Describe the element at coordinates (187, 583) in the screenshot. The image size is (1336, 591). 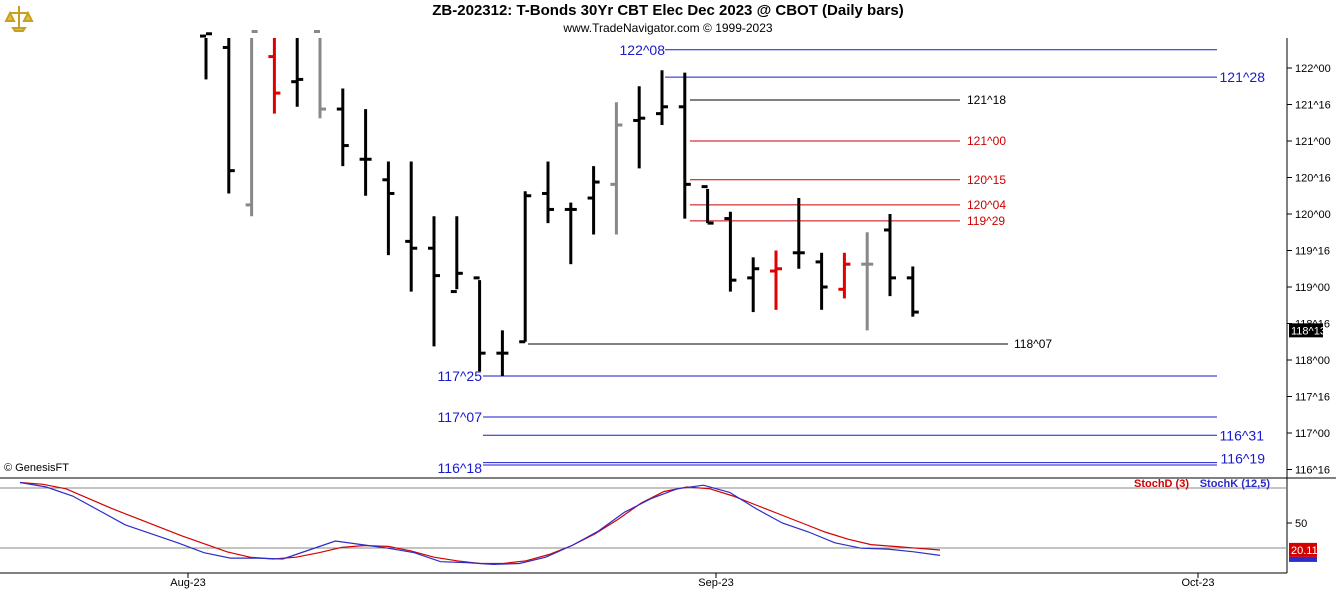
I see `time-tick-label: Aug-23` at that location.